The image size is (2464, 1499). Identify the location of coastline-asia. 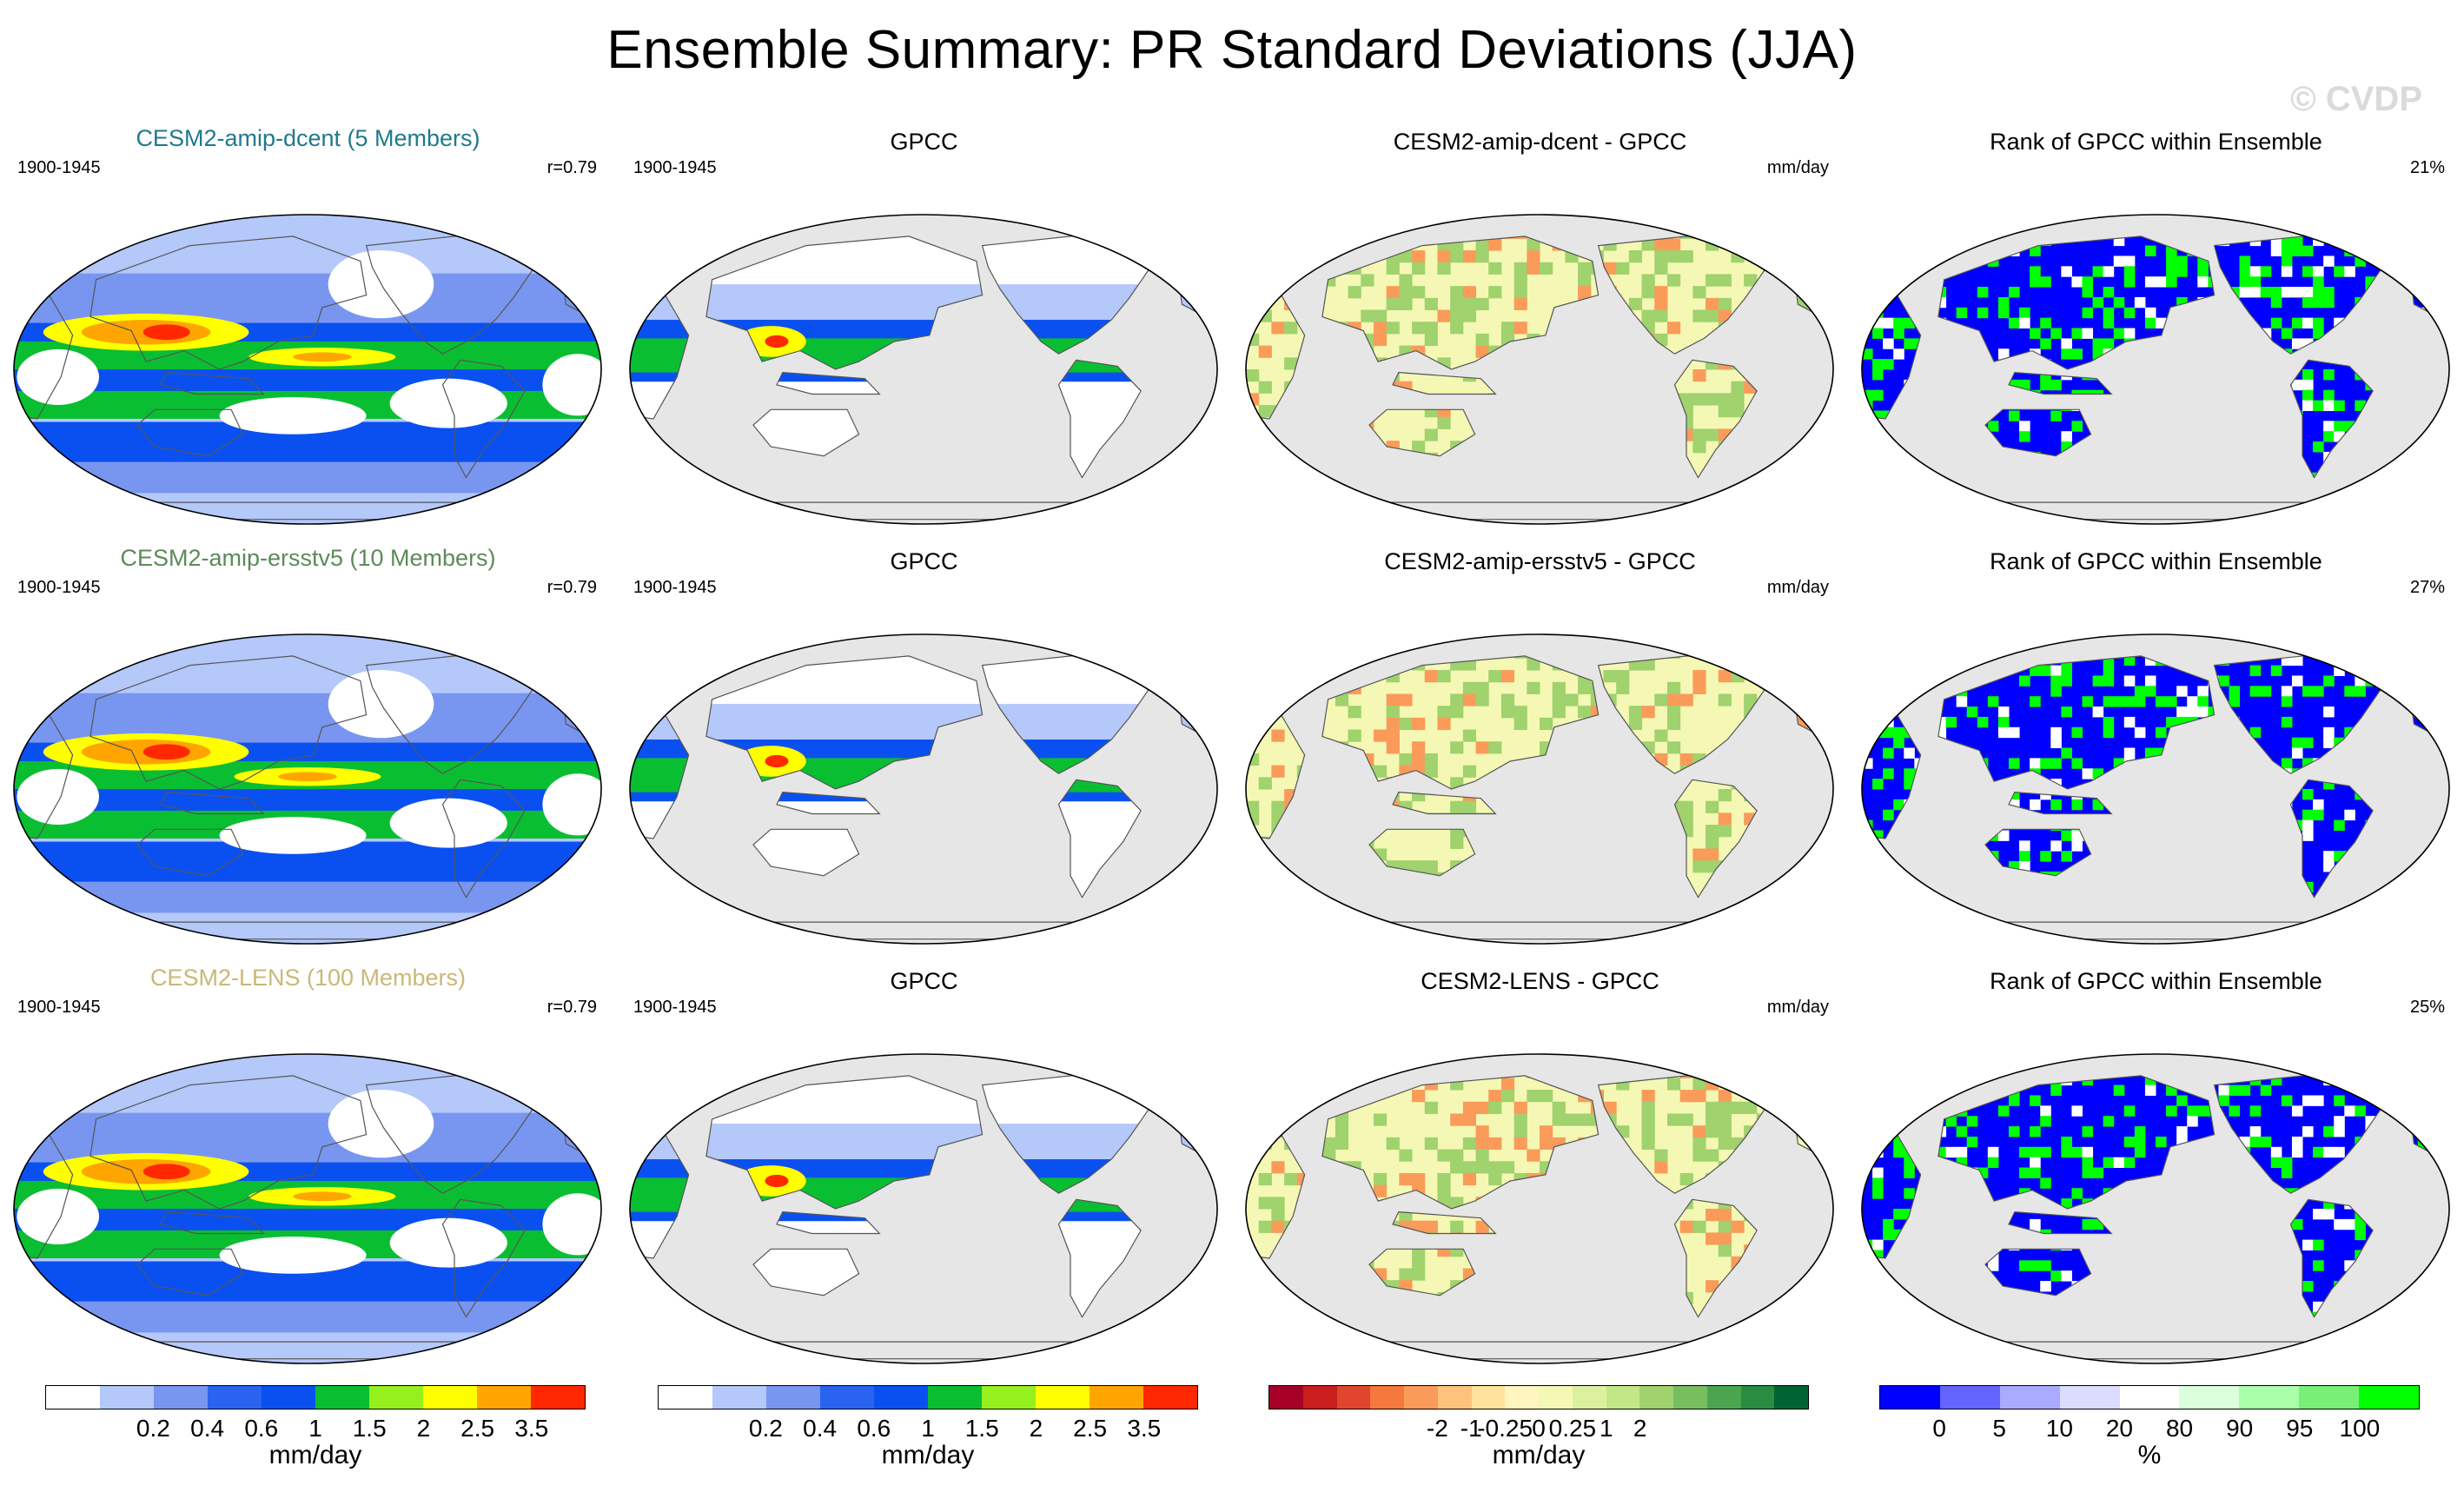
(1460, 722).